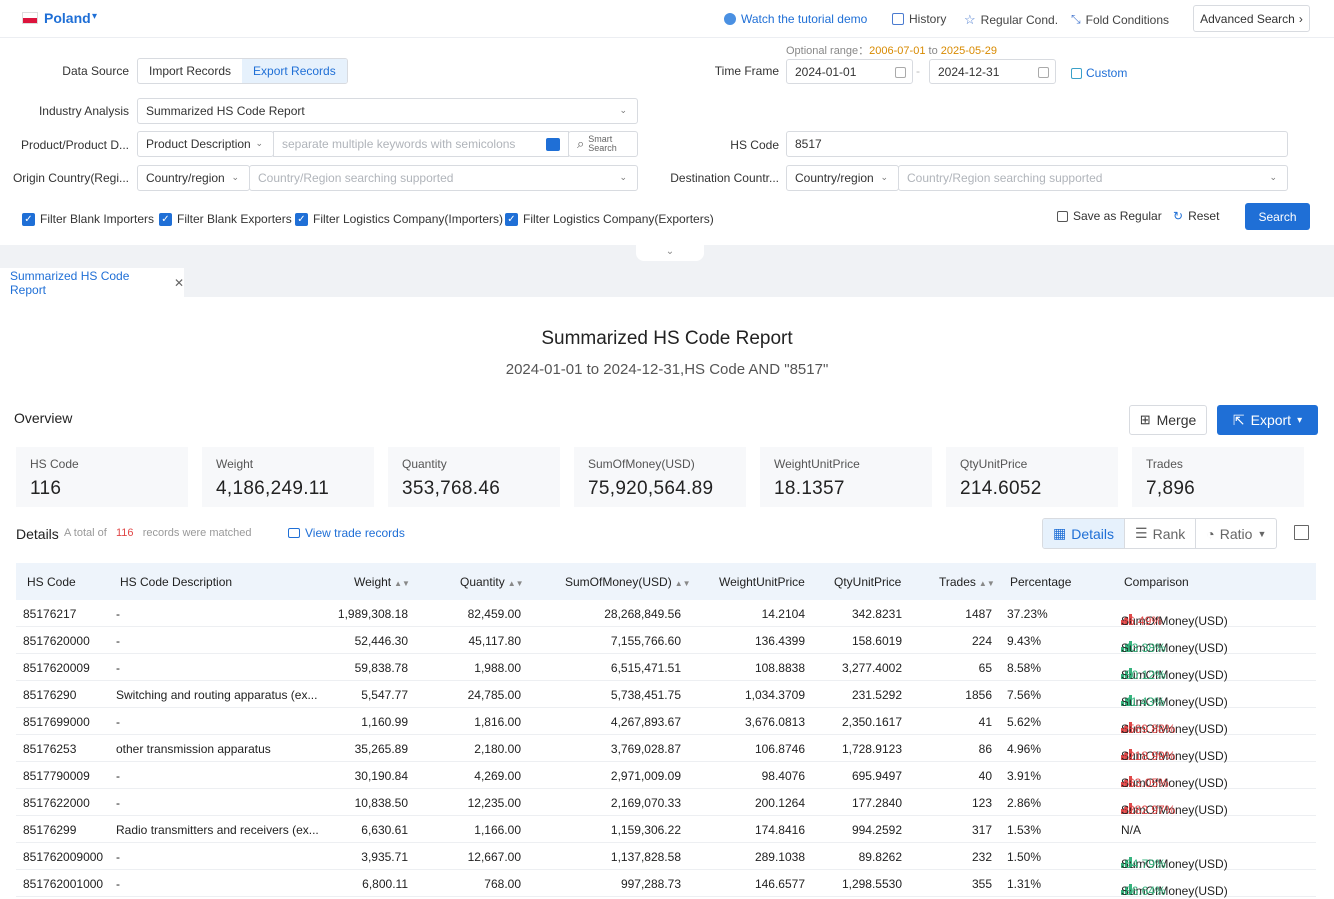  What do you see at coordinates (1024, 722) in the screenshot?
I see `percentage-cell: 5.62%` at bounding box center [1024, 722].